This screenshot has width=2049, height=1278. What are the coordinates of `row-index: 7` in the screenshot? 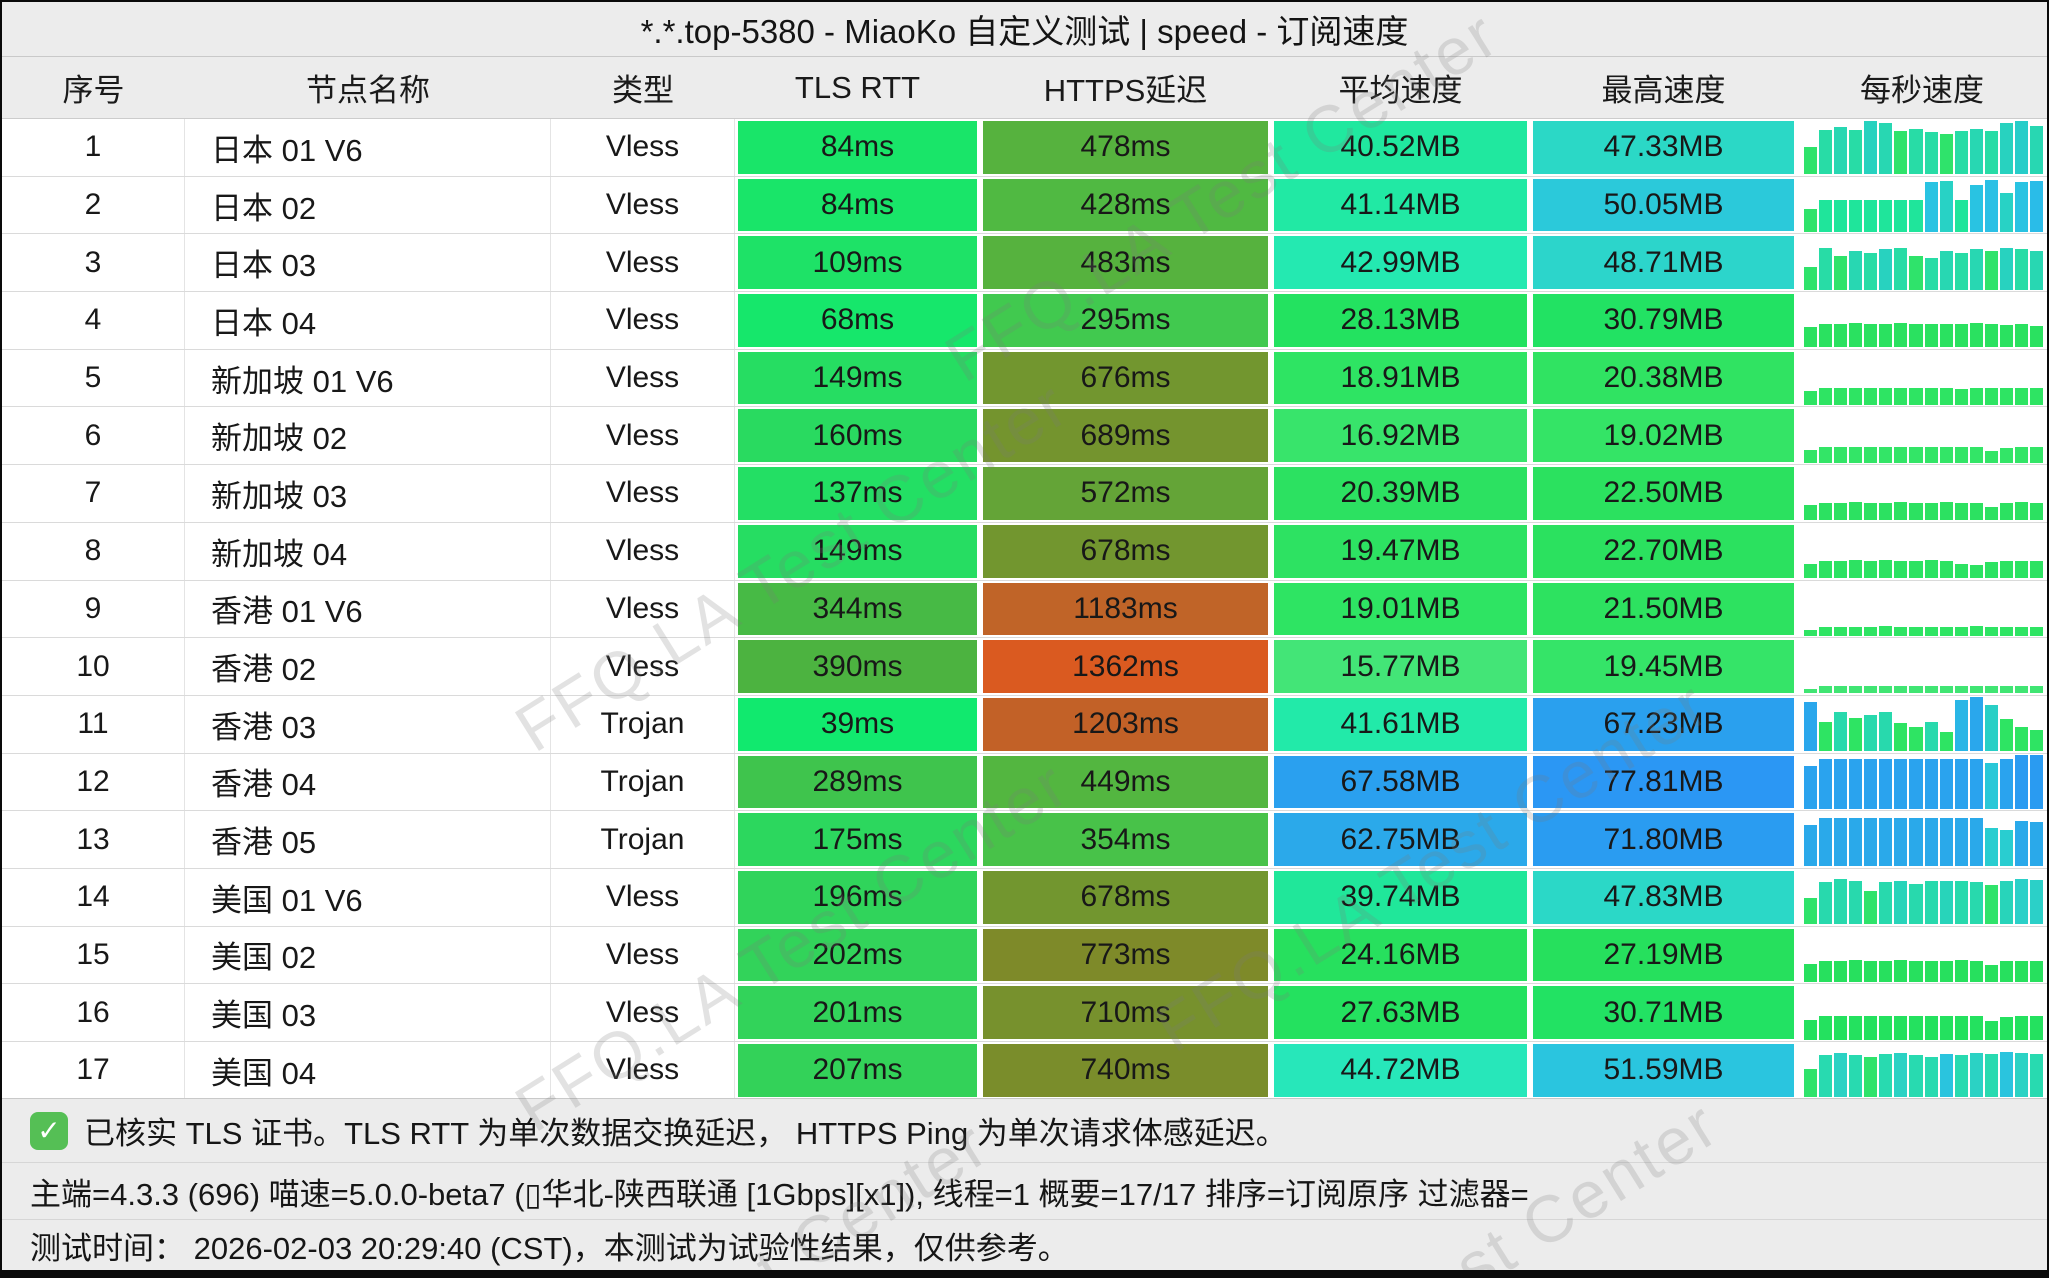 It's located at (93, 493).